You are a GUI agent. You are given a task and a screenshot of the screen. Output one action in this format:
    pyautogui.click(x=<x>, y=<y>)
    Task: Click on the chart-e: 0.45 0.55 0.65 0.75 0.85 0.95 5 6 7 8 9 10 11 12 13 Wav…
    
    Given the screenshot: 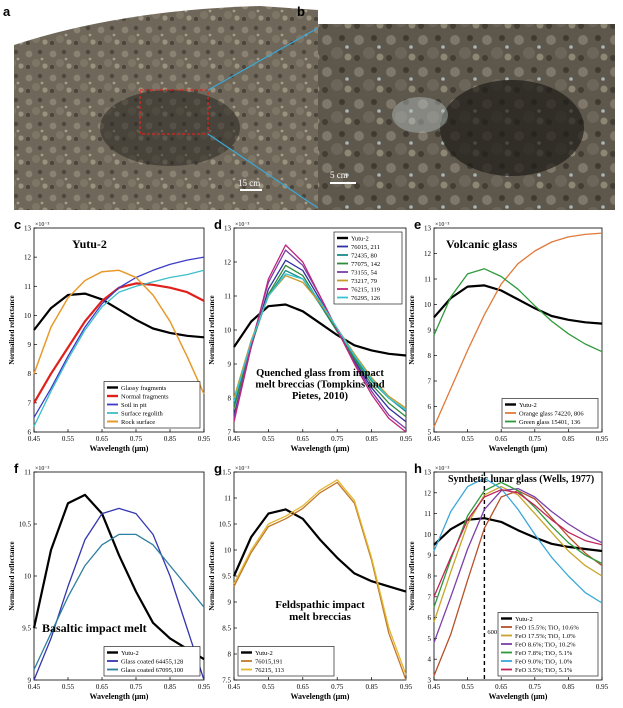 What is the action you would take?
    pyautogui.click(x=508, y=335)
    